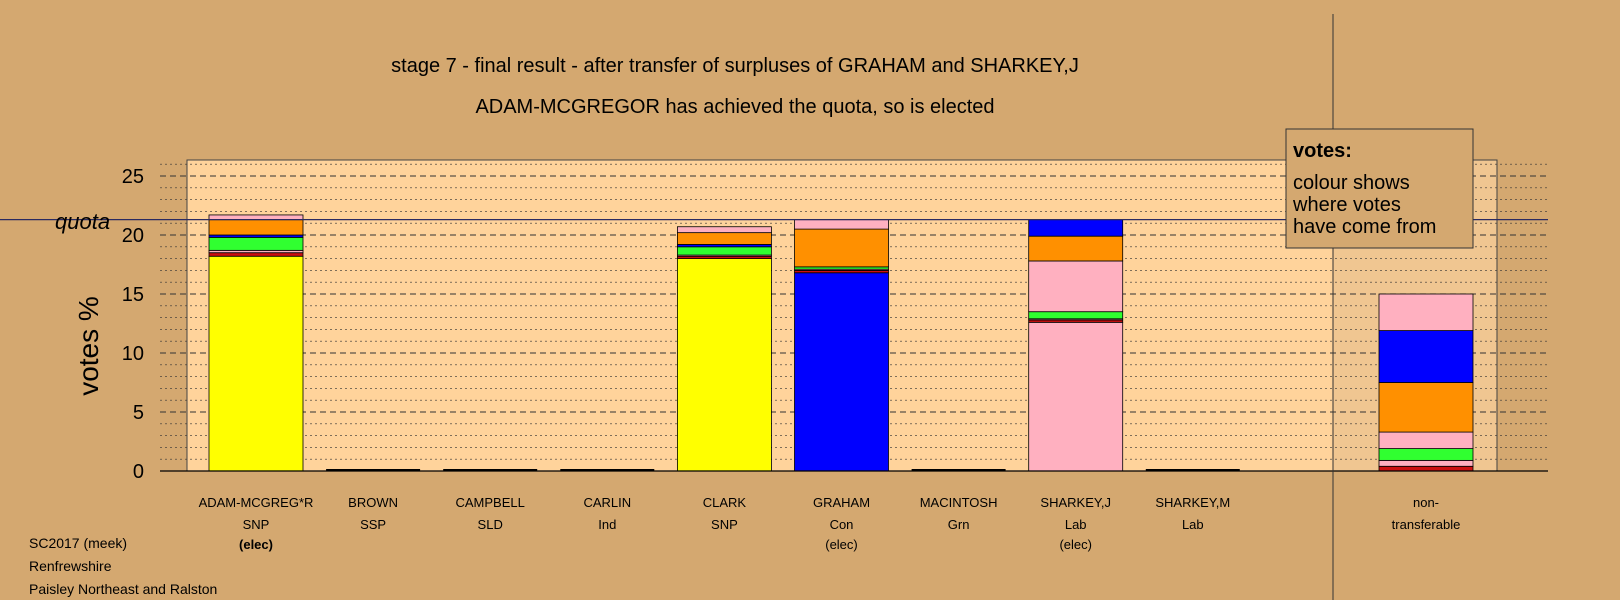 This screenshot has height=600, width=1620. Describe the element at coordinates (1076, 248) in the screenshot. I see `bar-sharkey-j-segment-ld` at that location.